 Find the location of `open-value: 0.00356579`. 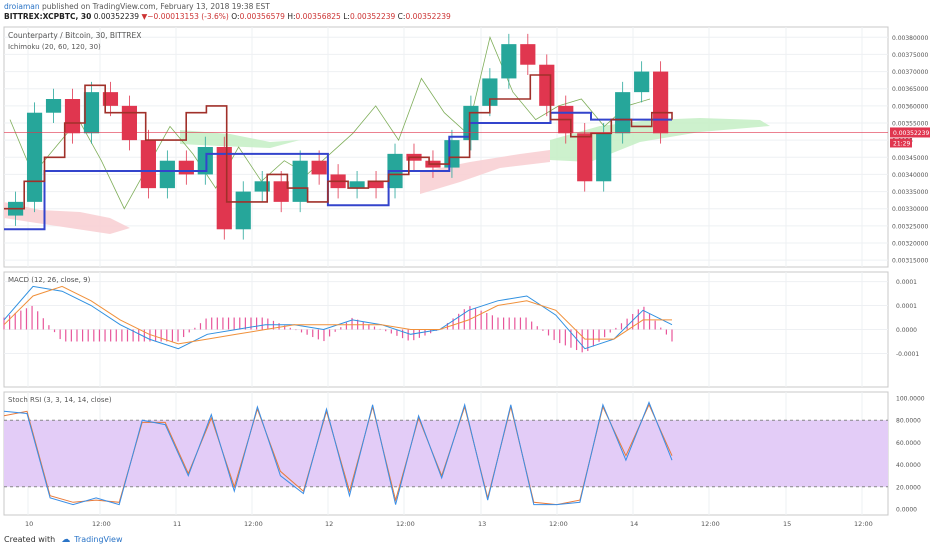

open-value: 0.00356579 is located at coordinates (262, 16).